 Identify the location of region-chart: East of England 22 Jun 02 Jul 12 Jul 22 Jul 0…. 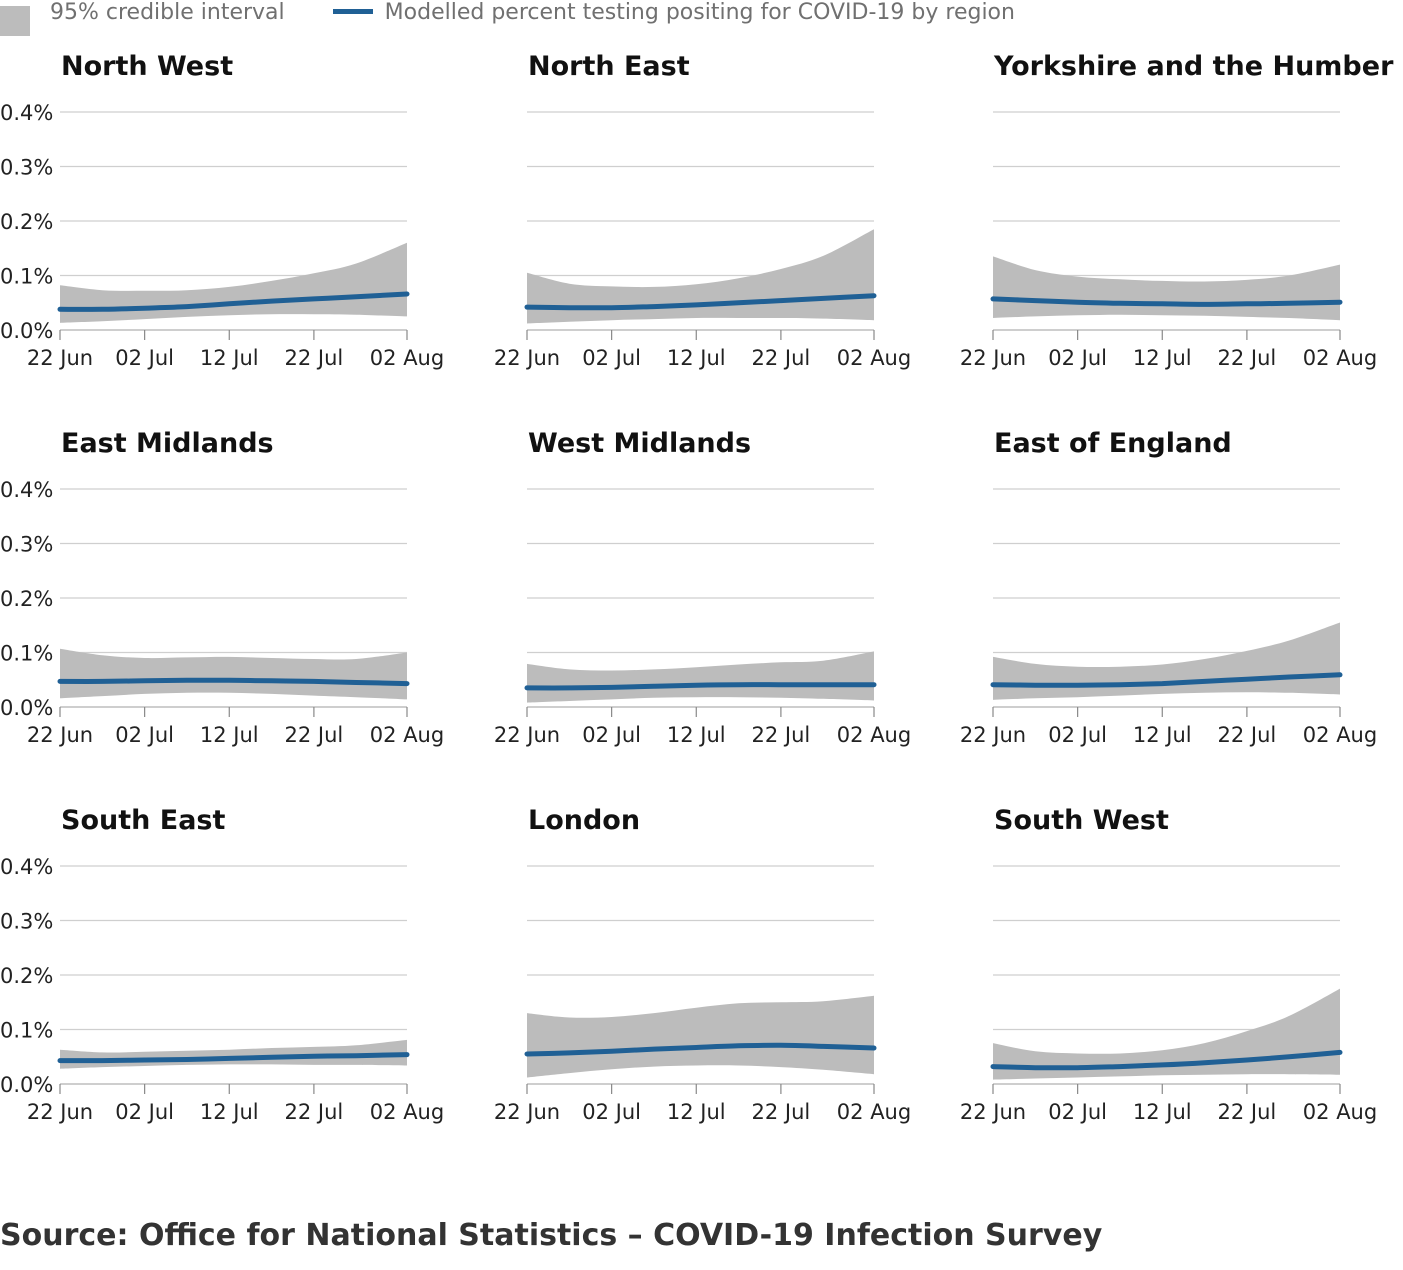
(1168, 587).